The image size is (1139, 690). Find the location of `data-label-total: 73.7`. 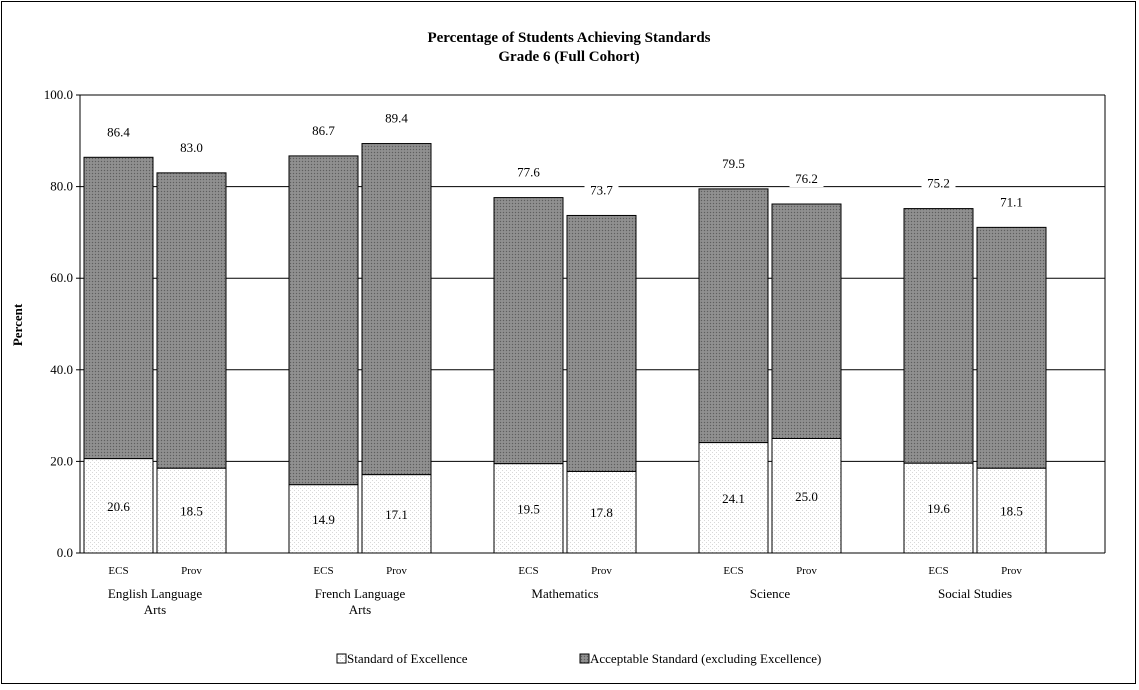

data-label-total: 73.7 is located at coordinates (601, 189).